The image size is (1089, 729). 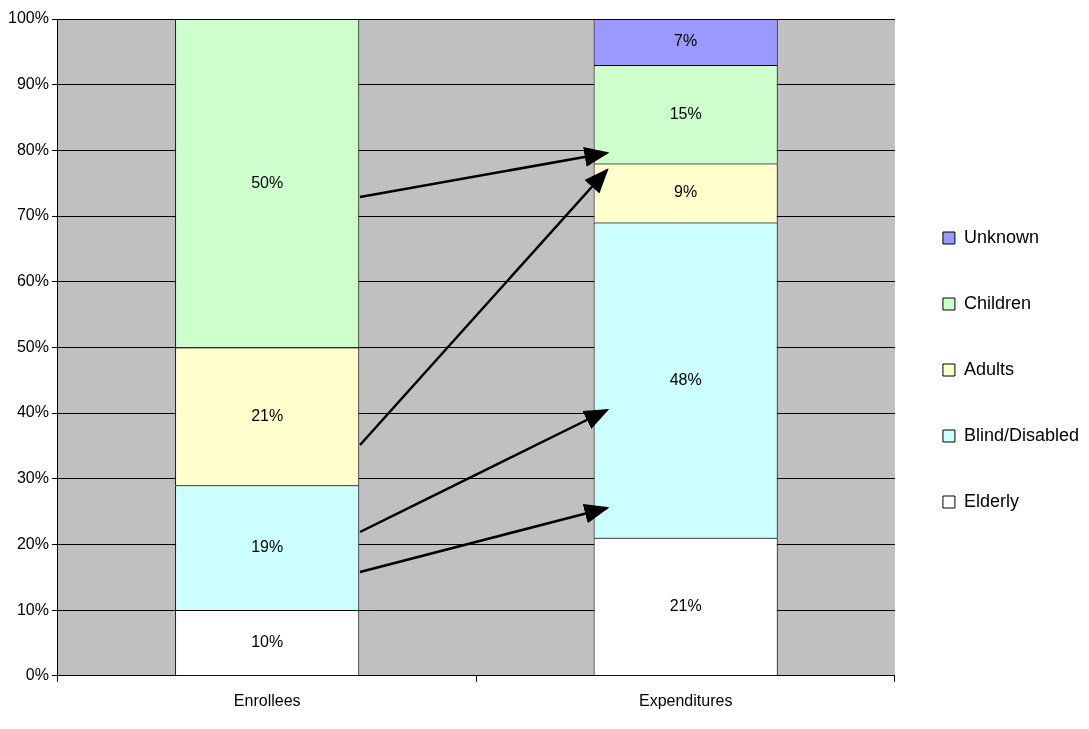 I want to click on y-tick-label: 30%, so click(x=32, y=478).